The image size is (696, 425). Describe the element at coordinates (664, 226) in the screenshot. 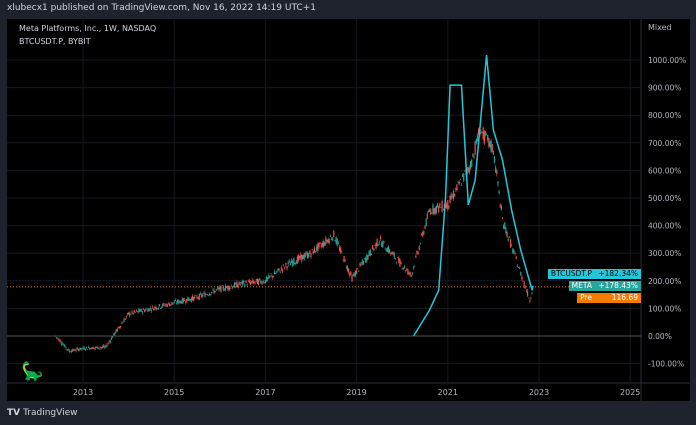

I see `y-tick-label: 400.00%` at that location.